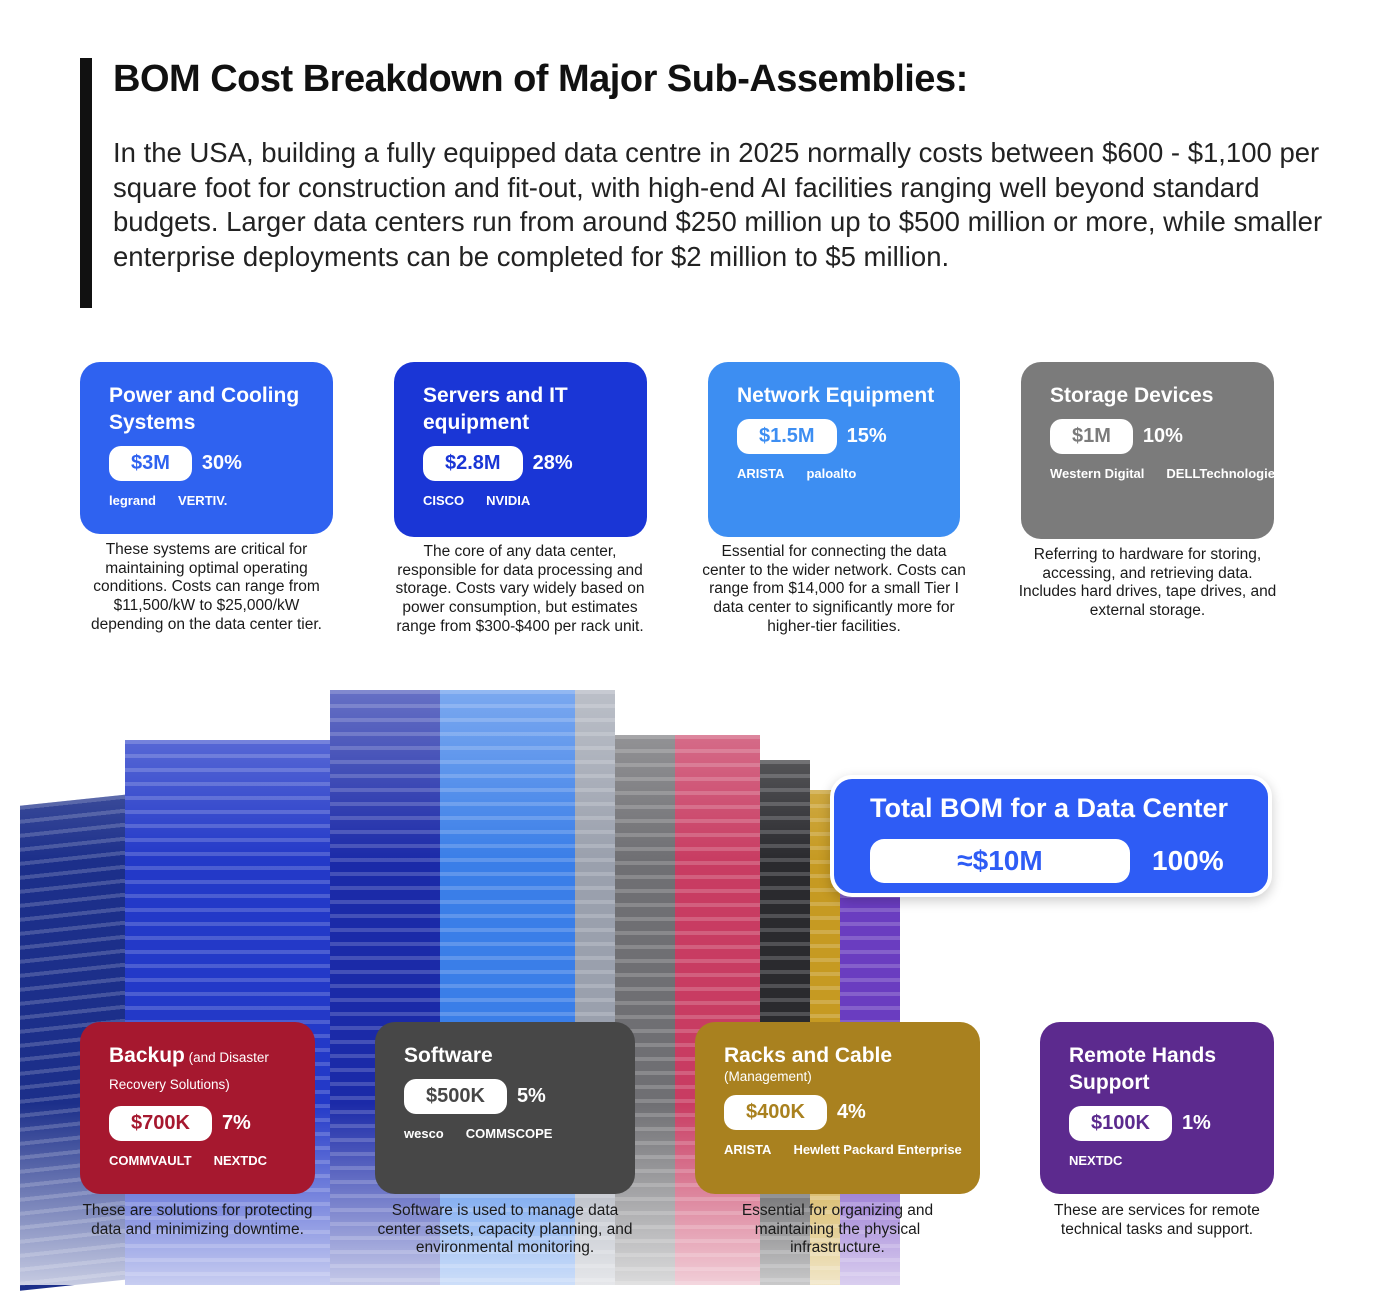 The height and width of the screenshot is (1291, 1376). I want to click on card-percent: 5%, so click(531, 1096).